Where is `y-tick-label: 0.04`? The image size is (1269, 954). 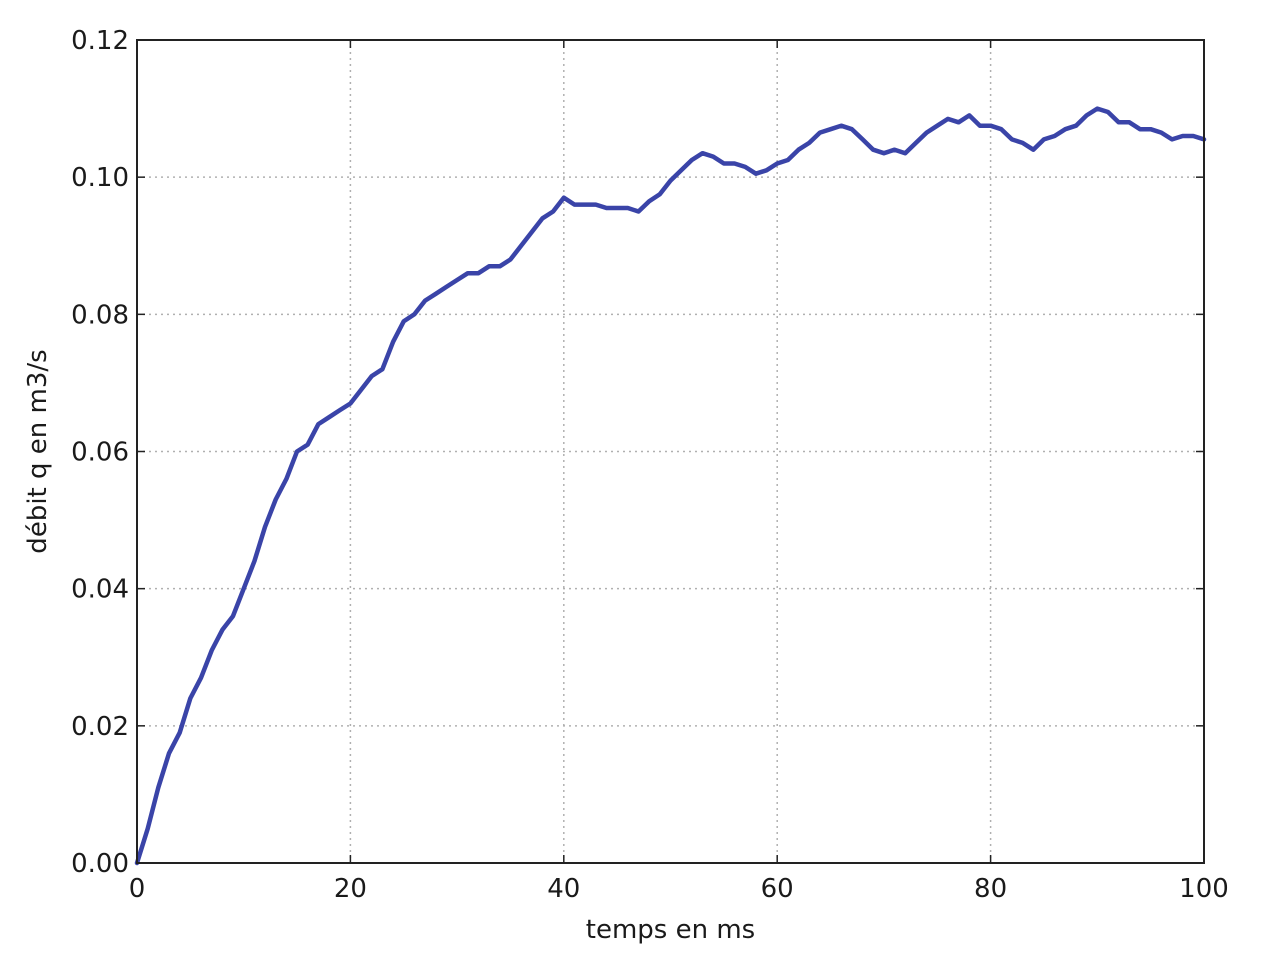
y-tick-label: 0.04 is located at coordinates (100, 590).